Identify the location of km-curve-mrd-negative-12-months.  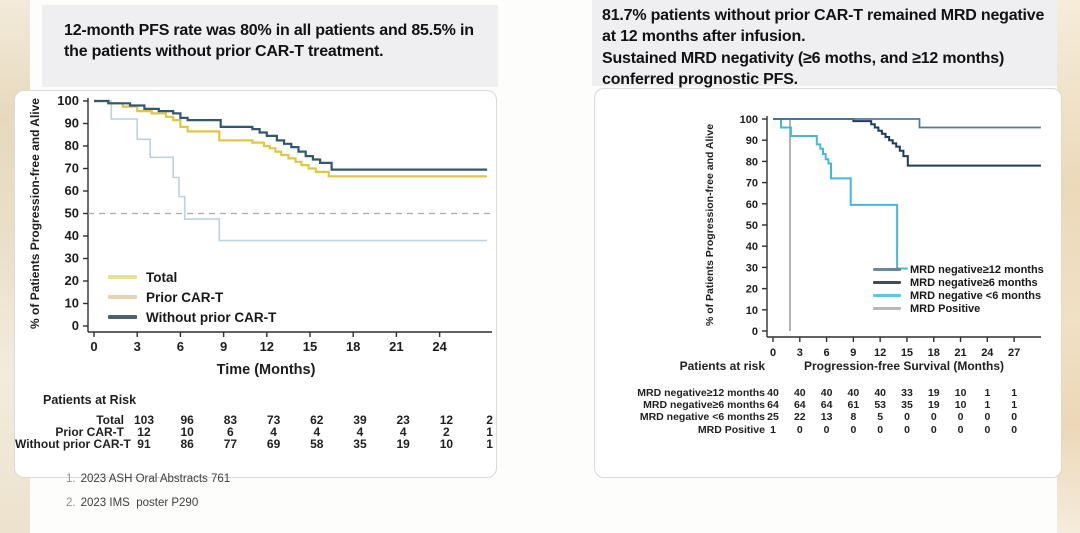
(907, 123).